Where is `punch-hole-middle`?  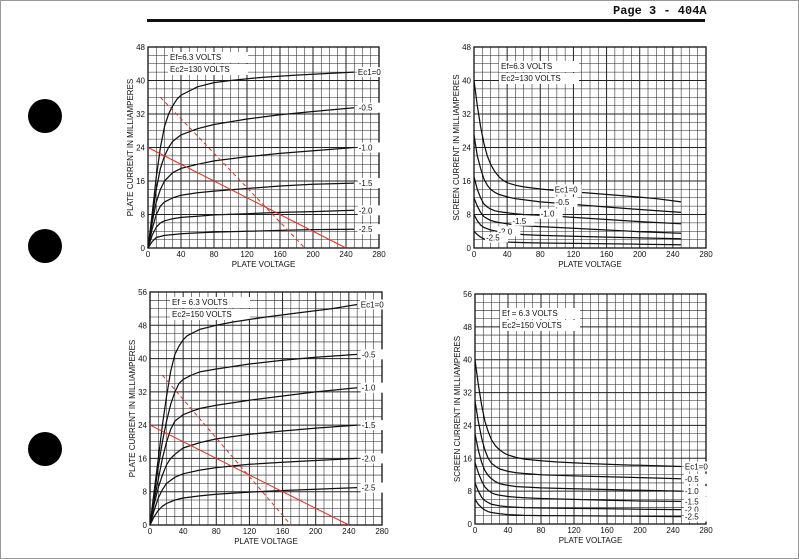
punch-hole-middle is located at coordinates (45, 246).